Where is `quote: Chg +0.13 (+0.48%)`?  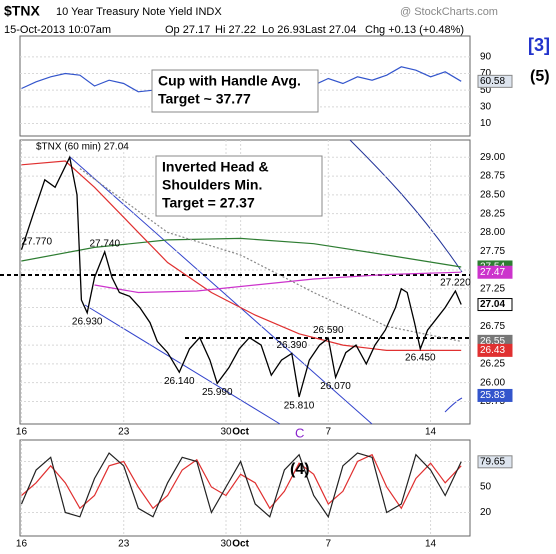 quote: Chg +0.13 (+0.48%) is located at coordinates (414, 30).